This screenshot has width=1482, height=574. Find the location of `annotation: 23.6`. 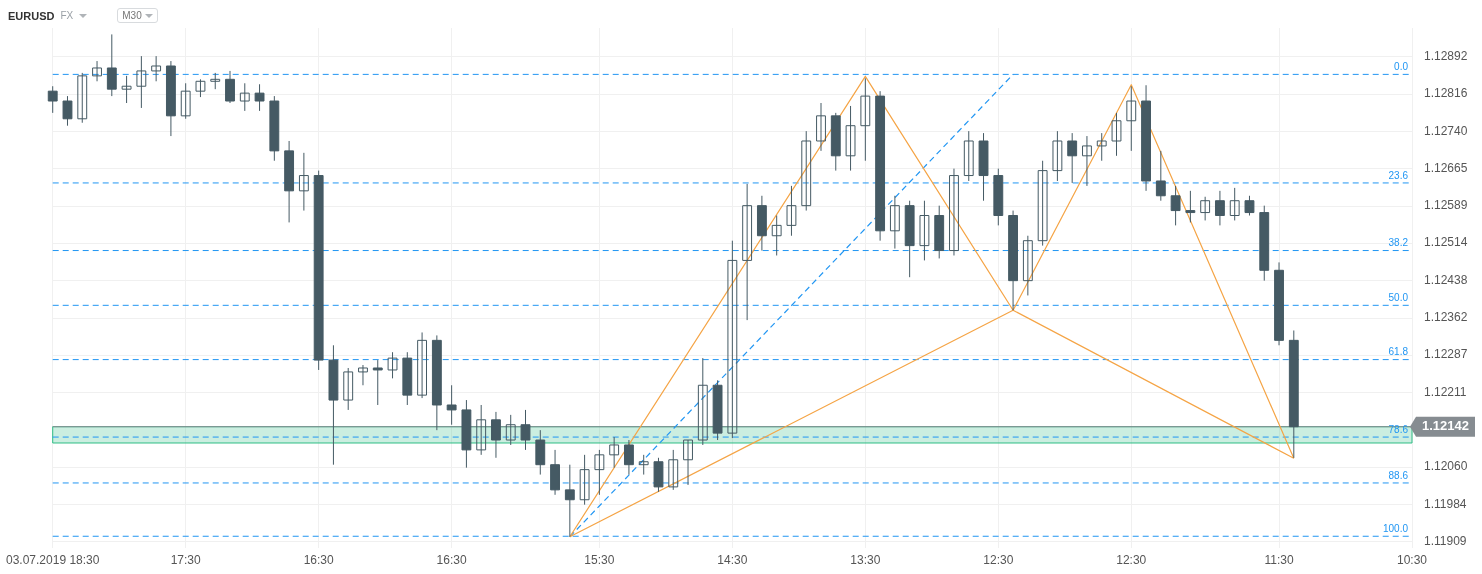

annotation: 23.6 is located at coordinates (1398, 175).